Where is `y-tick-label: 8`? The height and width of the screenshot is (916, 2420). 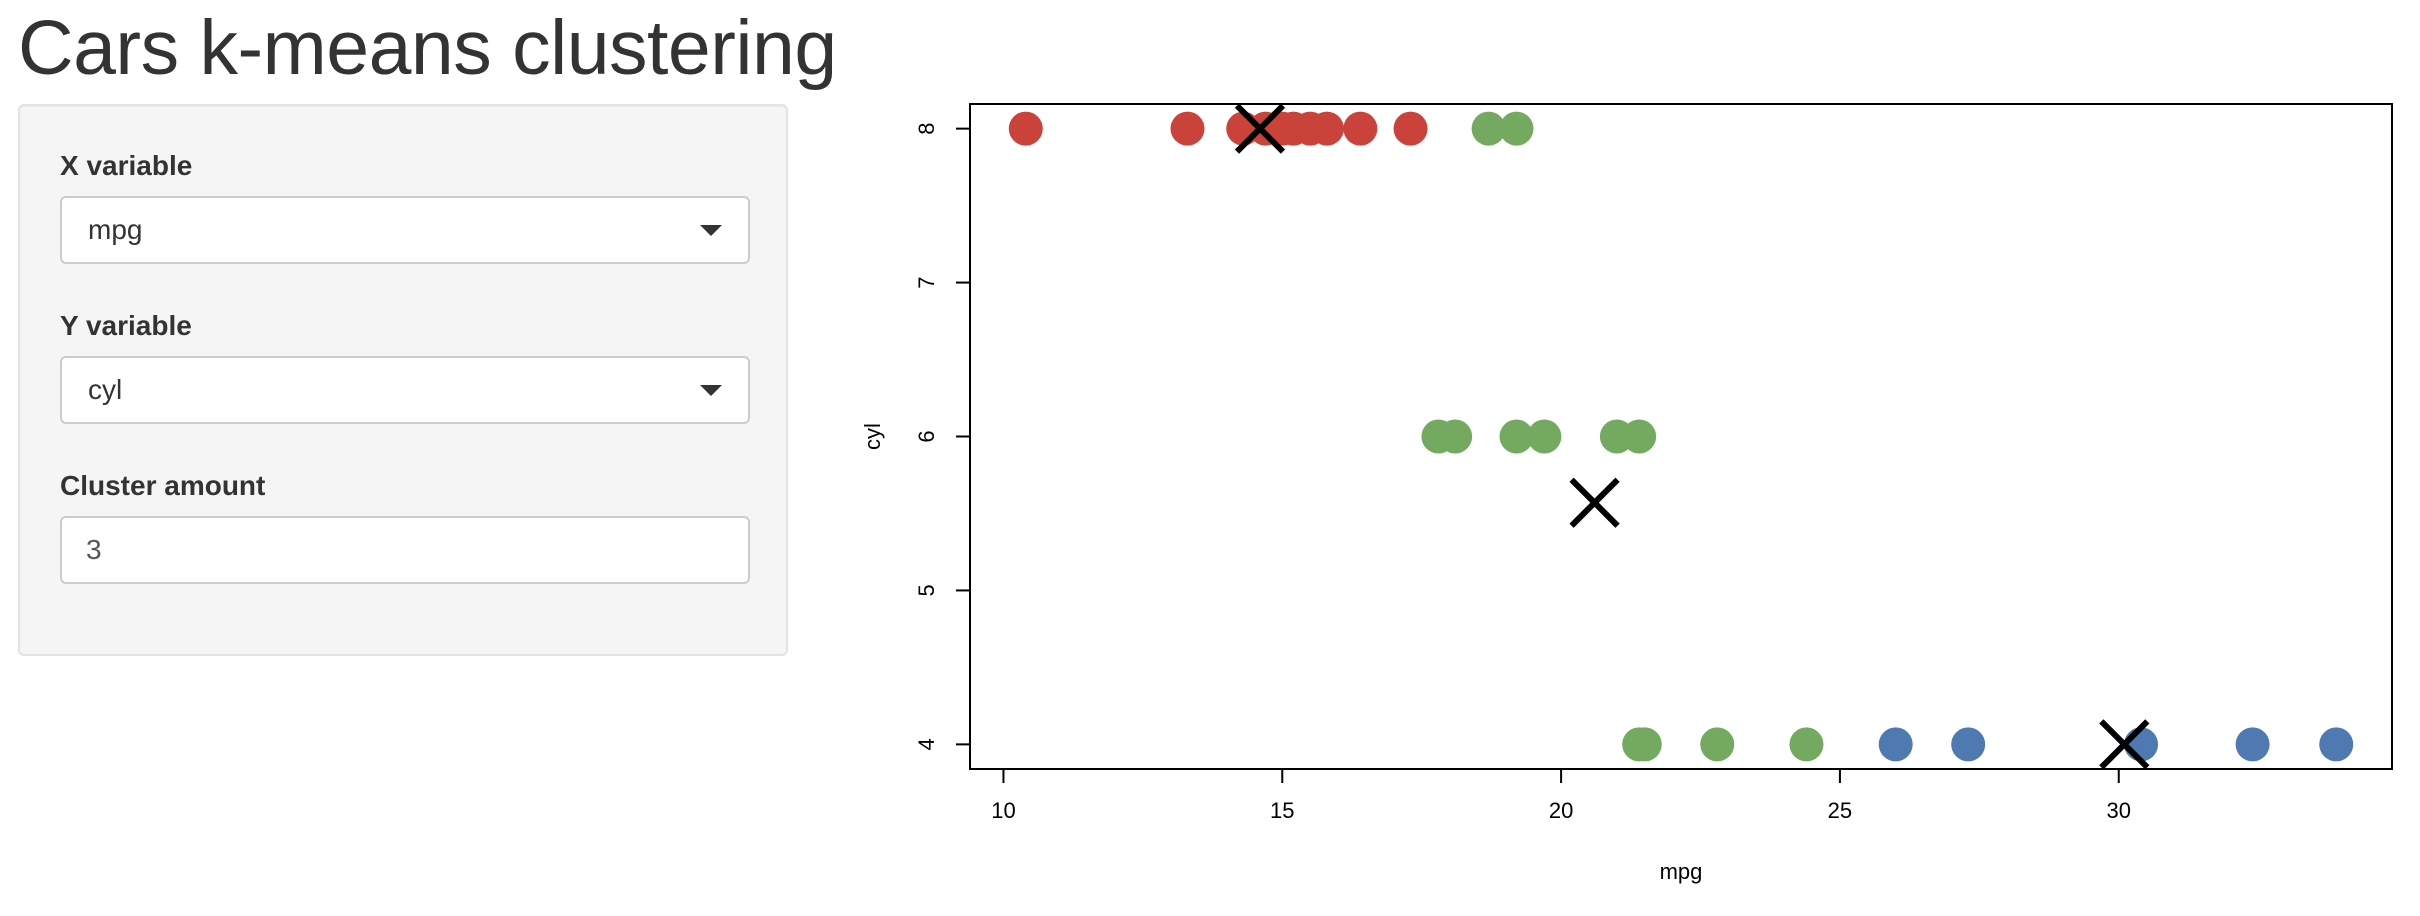
y-tick-label: 8 is located at coordinates (926, 129).